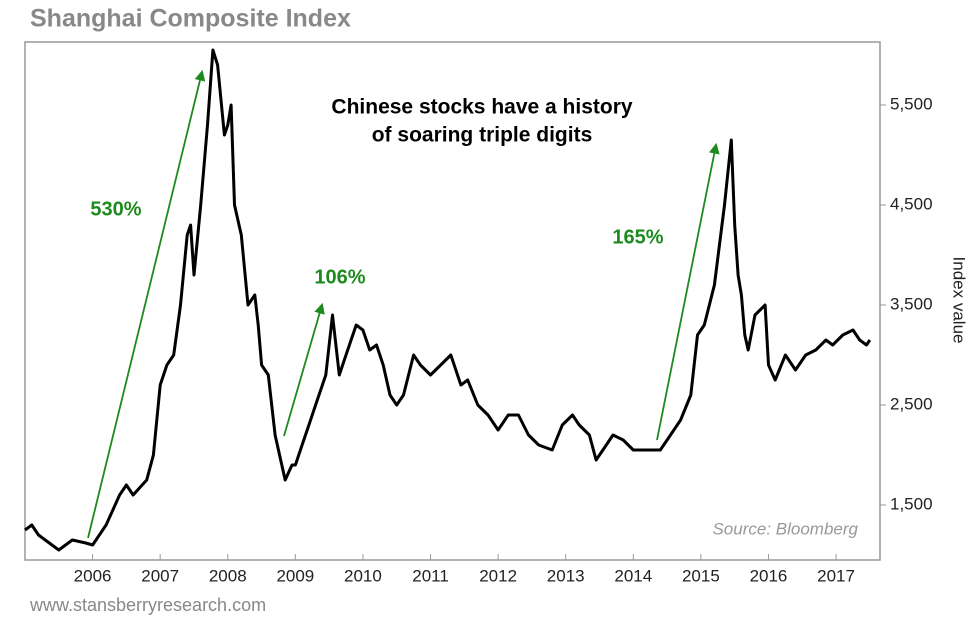 Image resolution: width=974 pixels, height=620 pixels. I want to click on footer: www.stansberryresearch.com, so click(147, 605).